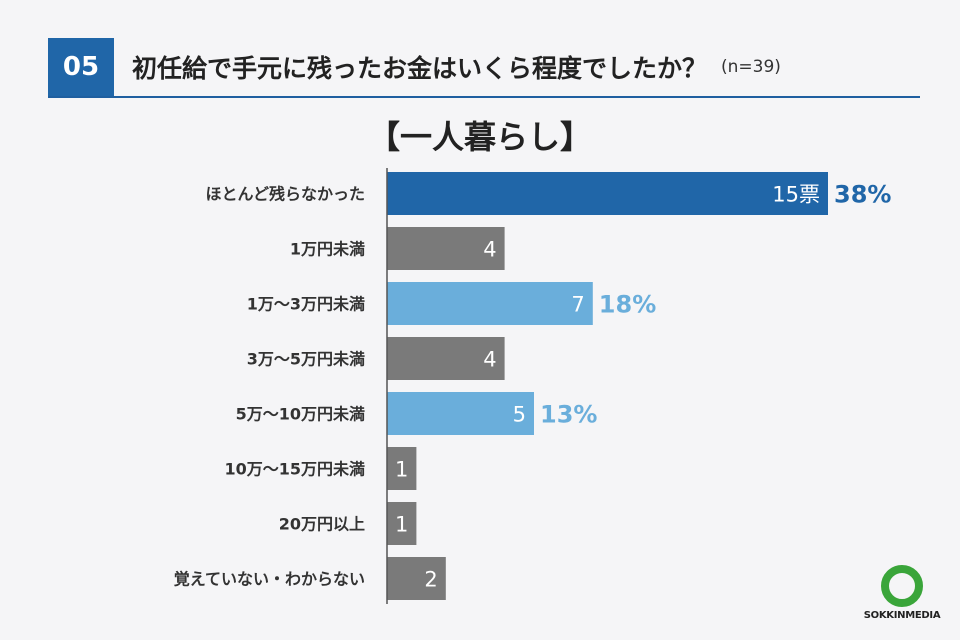  What do you see at coordinates (285, 194) in the screenshot?
I see `category-label: ほとんど残らなかった` at bounding box center [285, 194].